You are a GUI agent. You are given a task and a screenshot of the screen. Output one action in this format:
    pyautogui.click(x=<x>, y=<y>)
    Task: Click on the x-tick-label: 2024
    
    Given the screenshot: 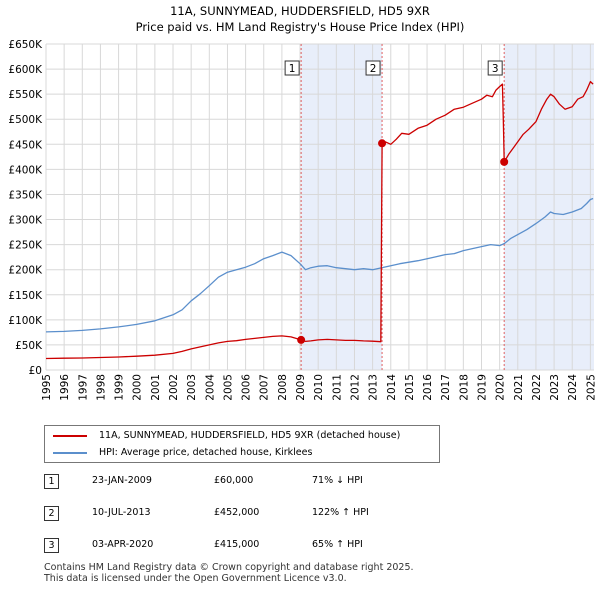 What is the action you would take?
    pyautogui.click(x=573, y=387)
    